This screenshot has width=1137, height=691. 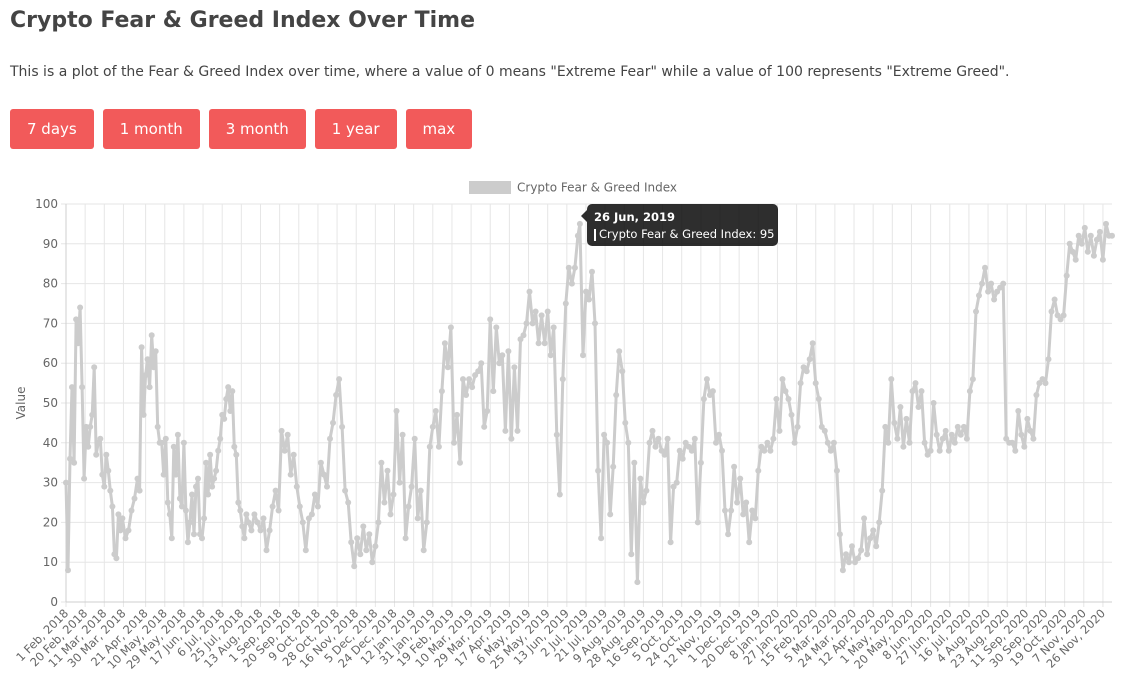 What do you see at coordinates (50, 363) in the screenshot?
I see `y-tick-label: 60` at bounding box center [50, 363].